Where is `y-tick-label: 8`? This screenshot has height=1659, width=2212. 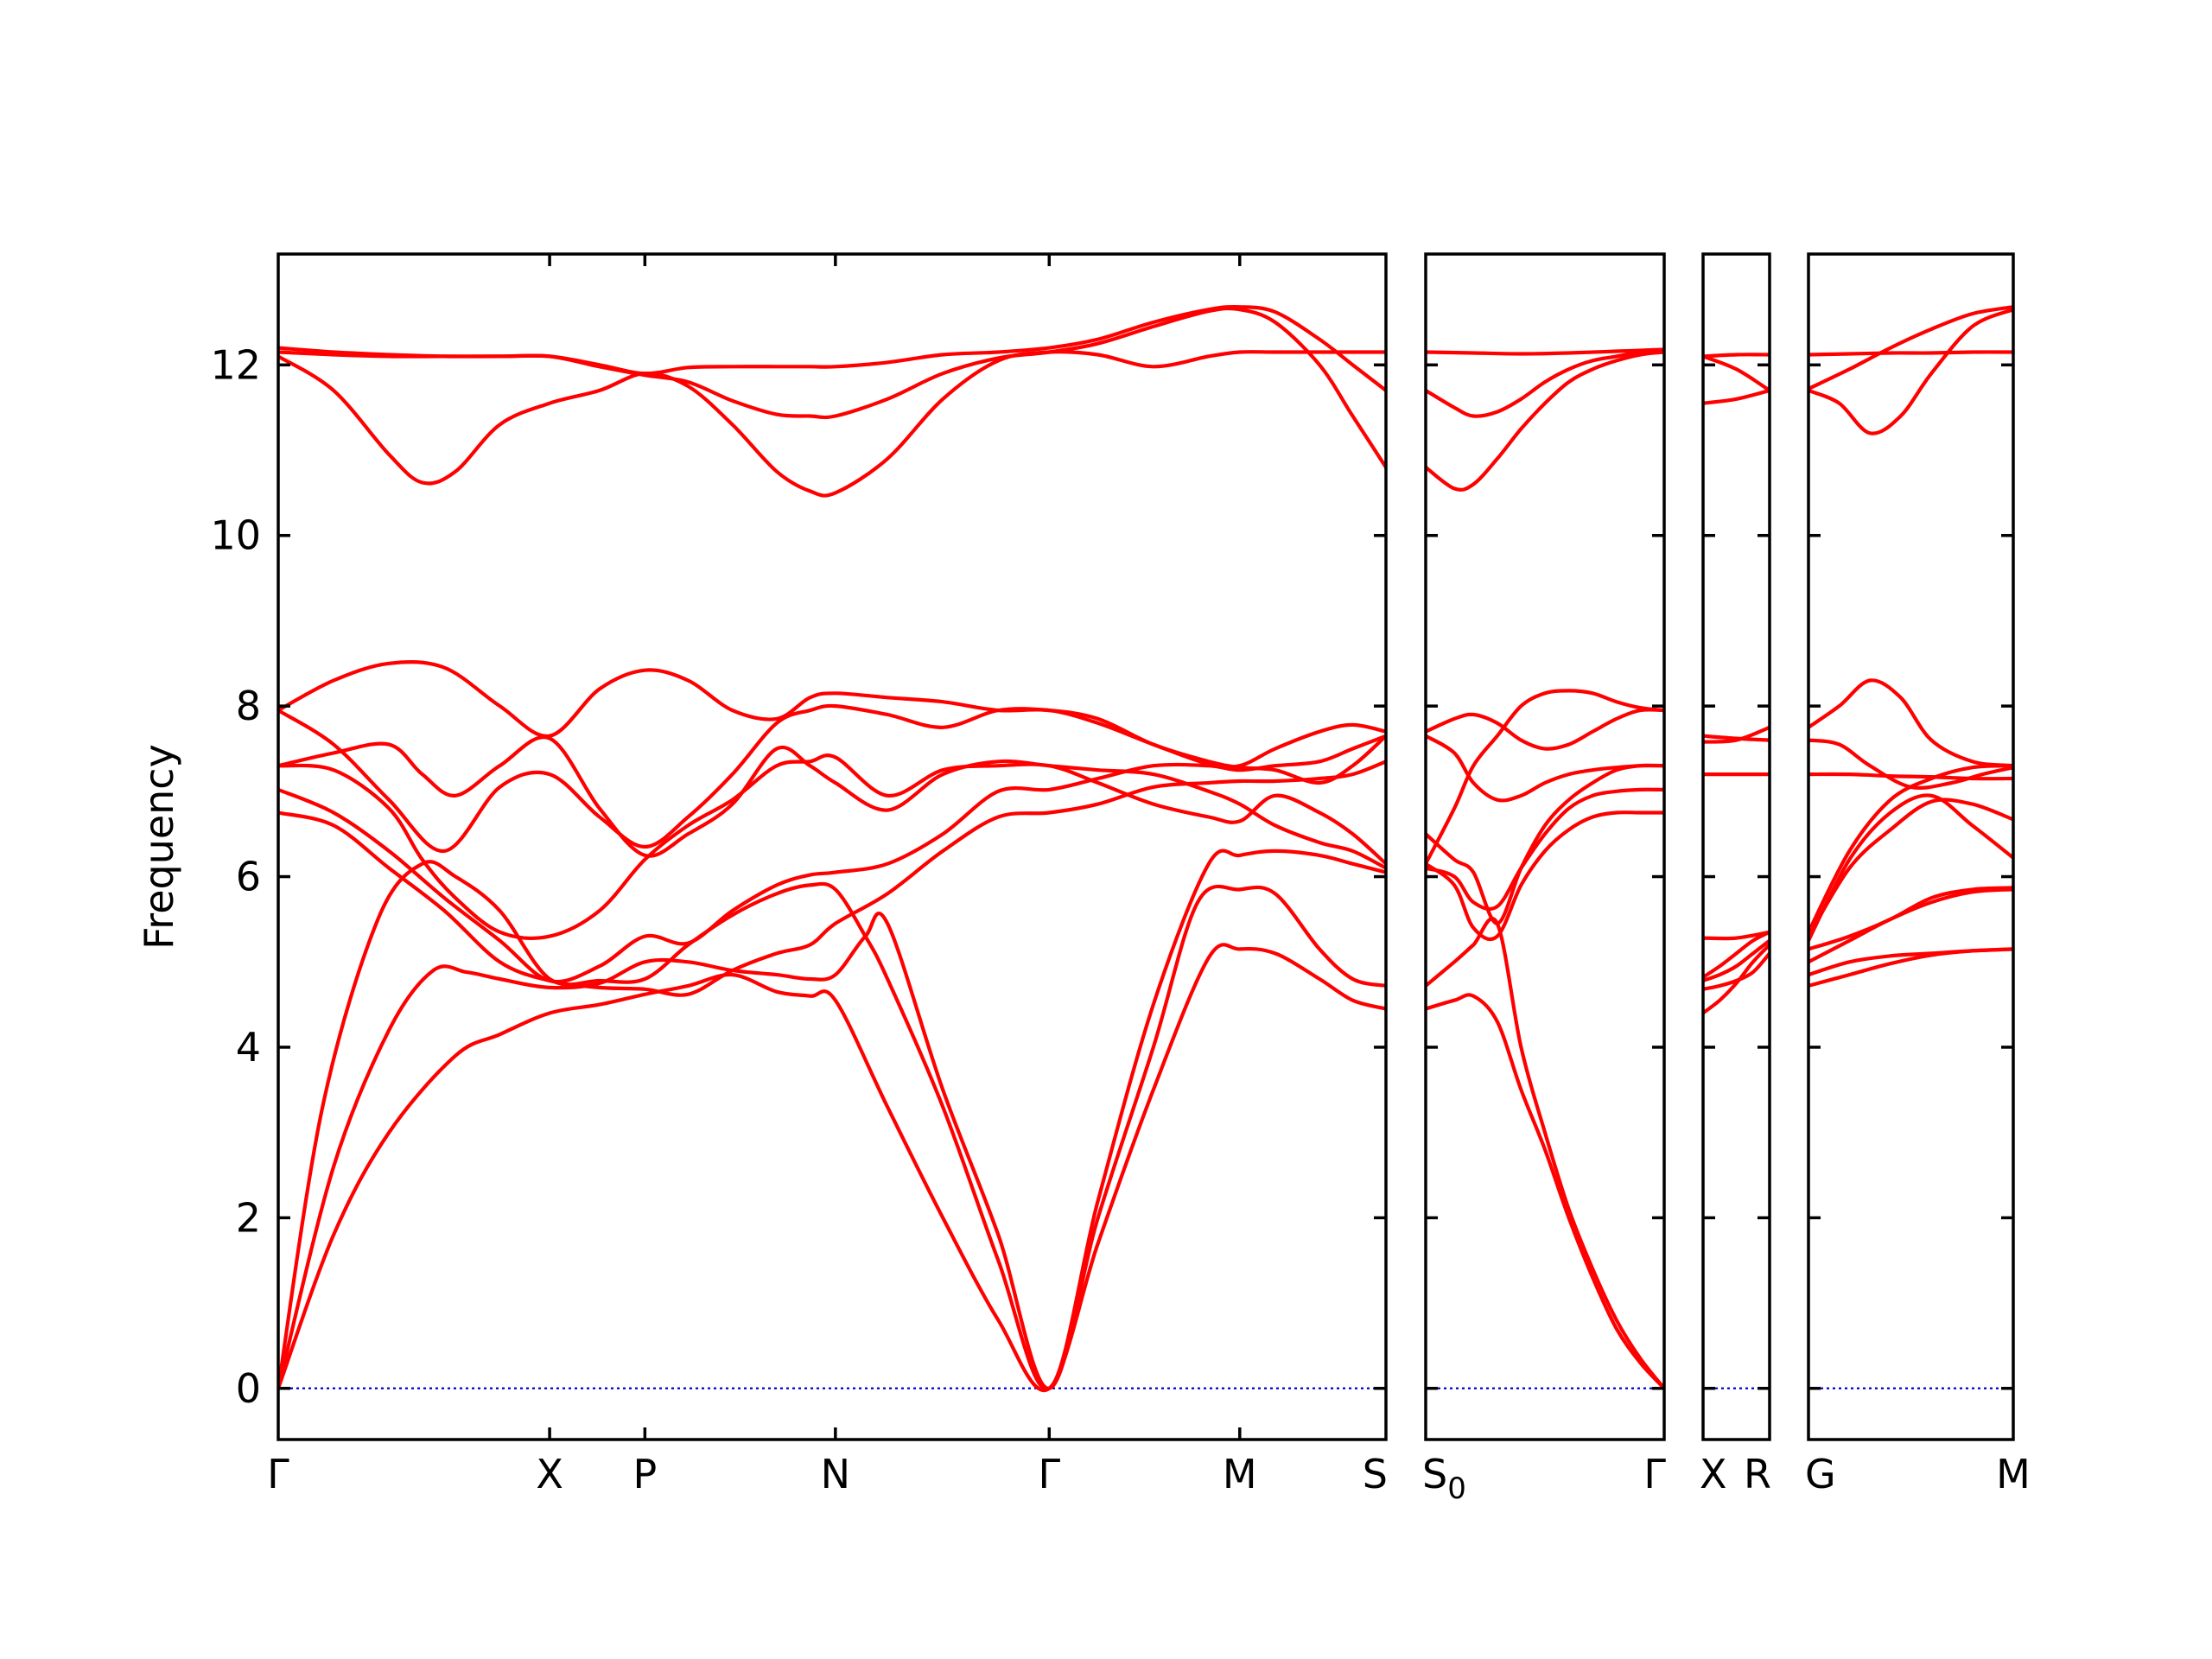 y-tick-label: 8 is located at coordinates (248, 706).